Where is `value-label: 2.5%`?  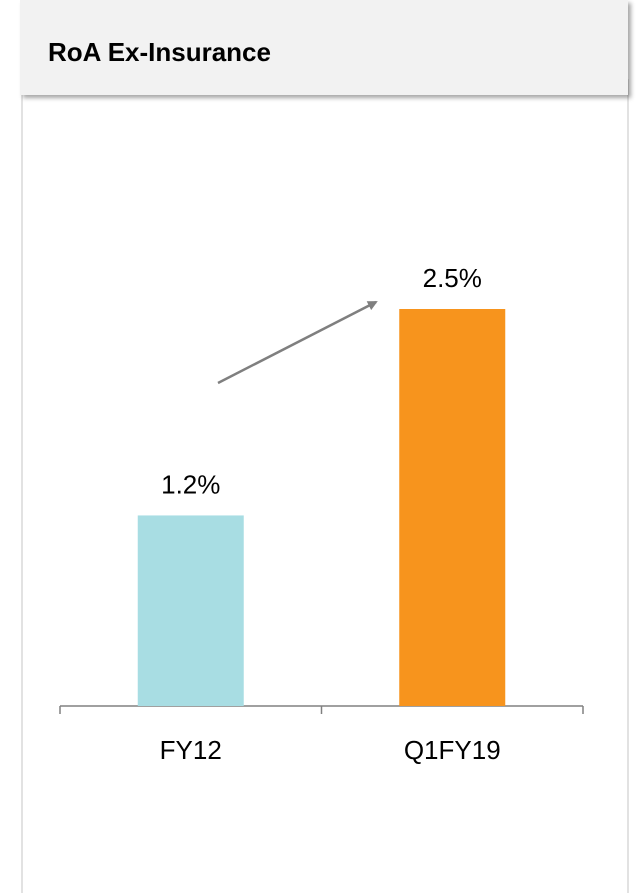 value-label: 2.5% is located at coordinates (452, 278).